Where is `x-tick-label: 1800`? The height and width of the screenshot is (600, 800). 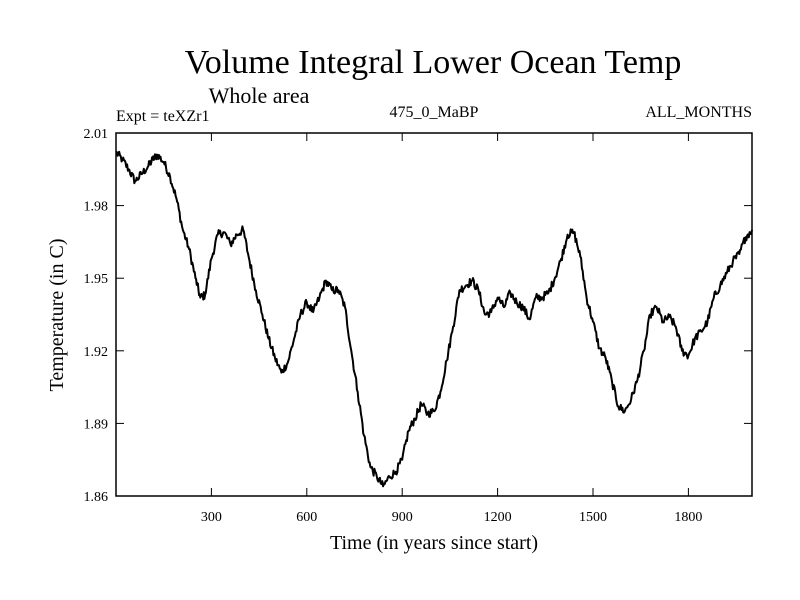 x-tick-label: 1800 is located at coordinates (688, 517).